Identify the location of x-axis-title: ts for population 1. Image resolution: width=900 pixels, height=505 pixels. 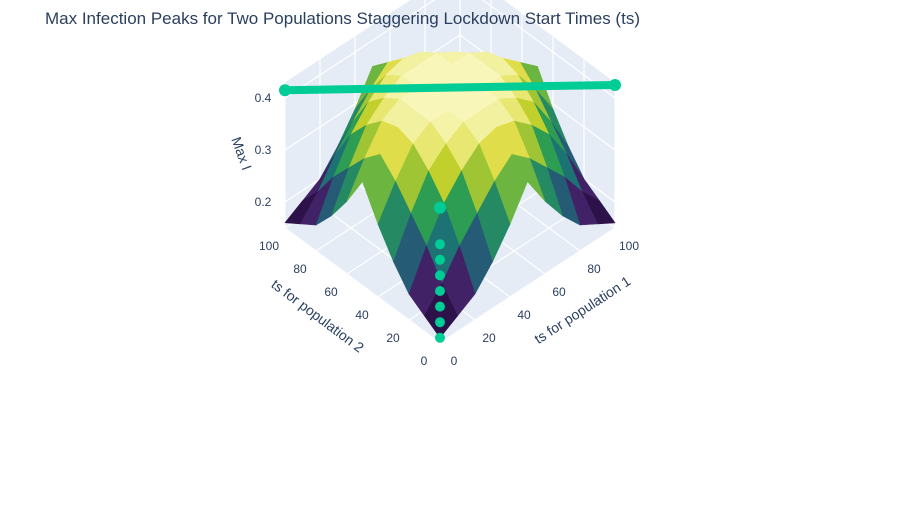
(582, 310).